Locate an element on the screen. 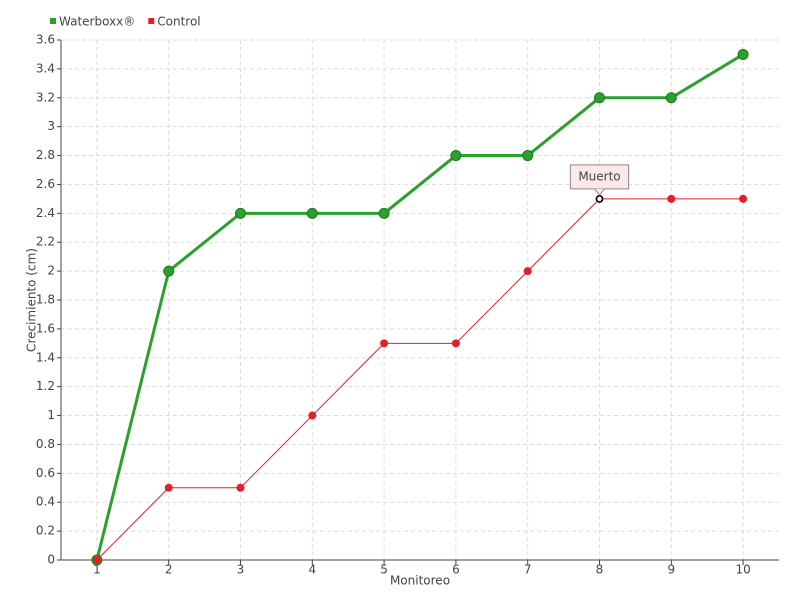 The image size is (800, 600). y-tick-label: 2.6 is located at coordinates (45, 184).